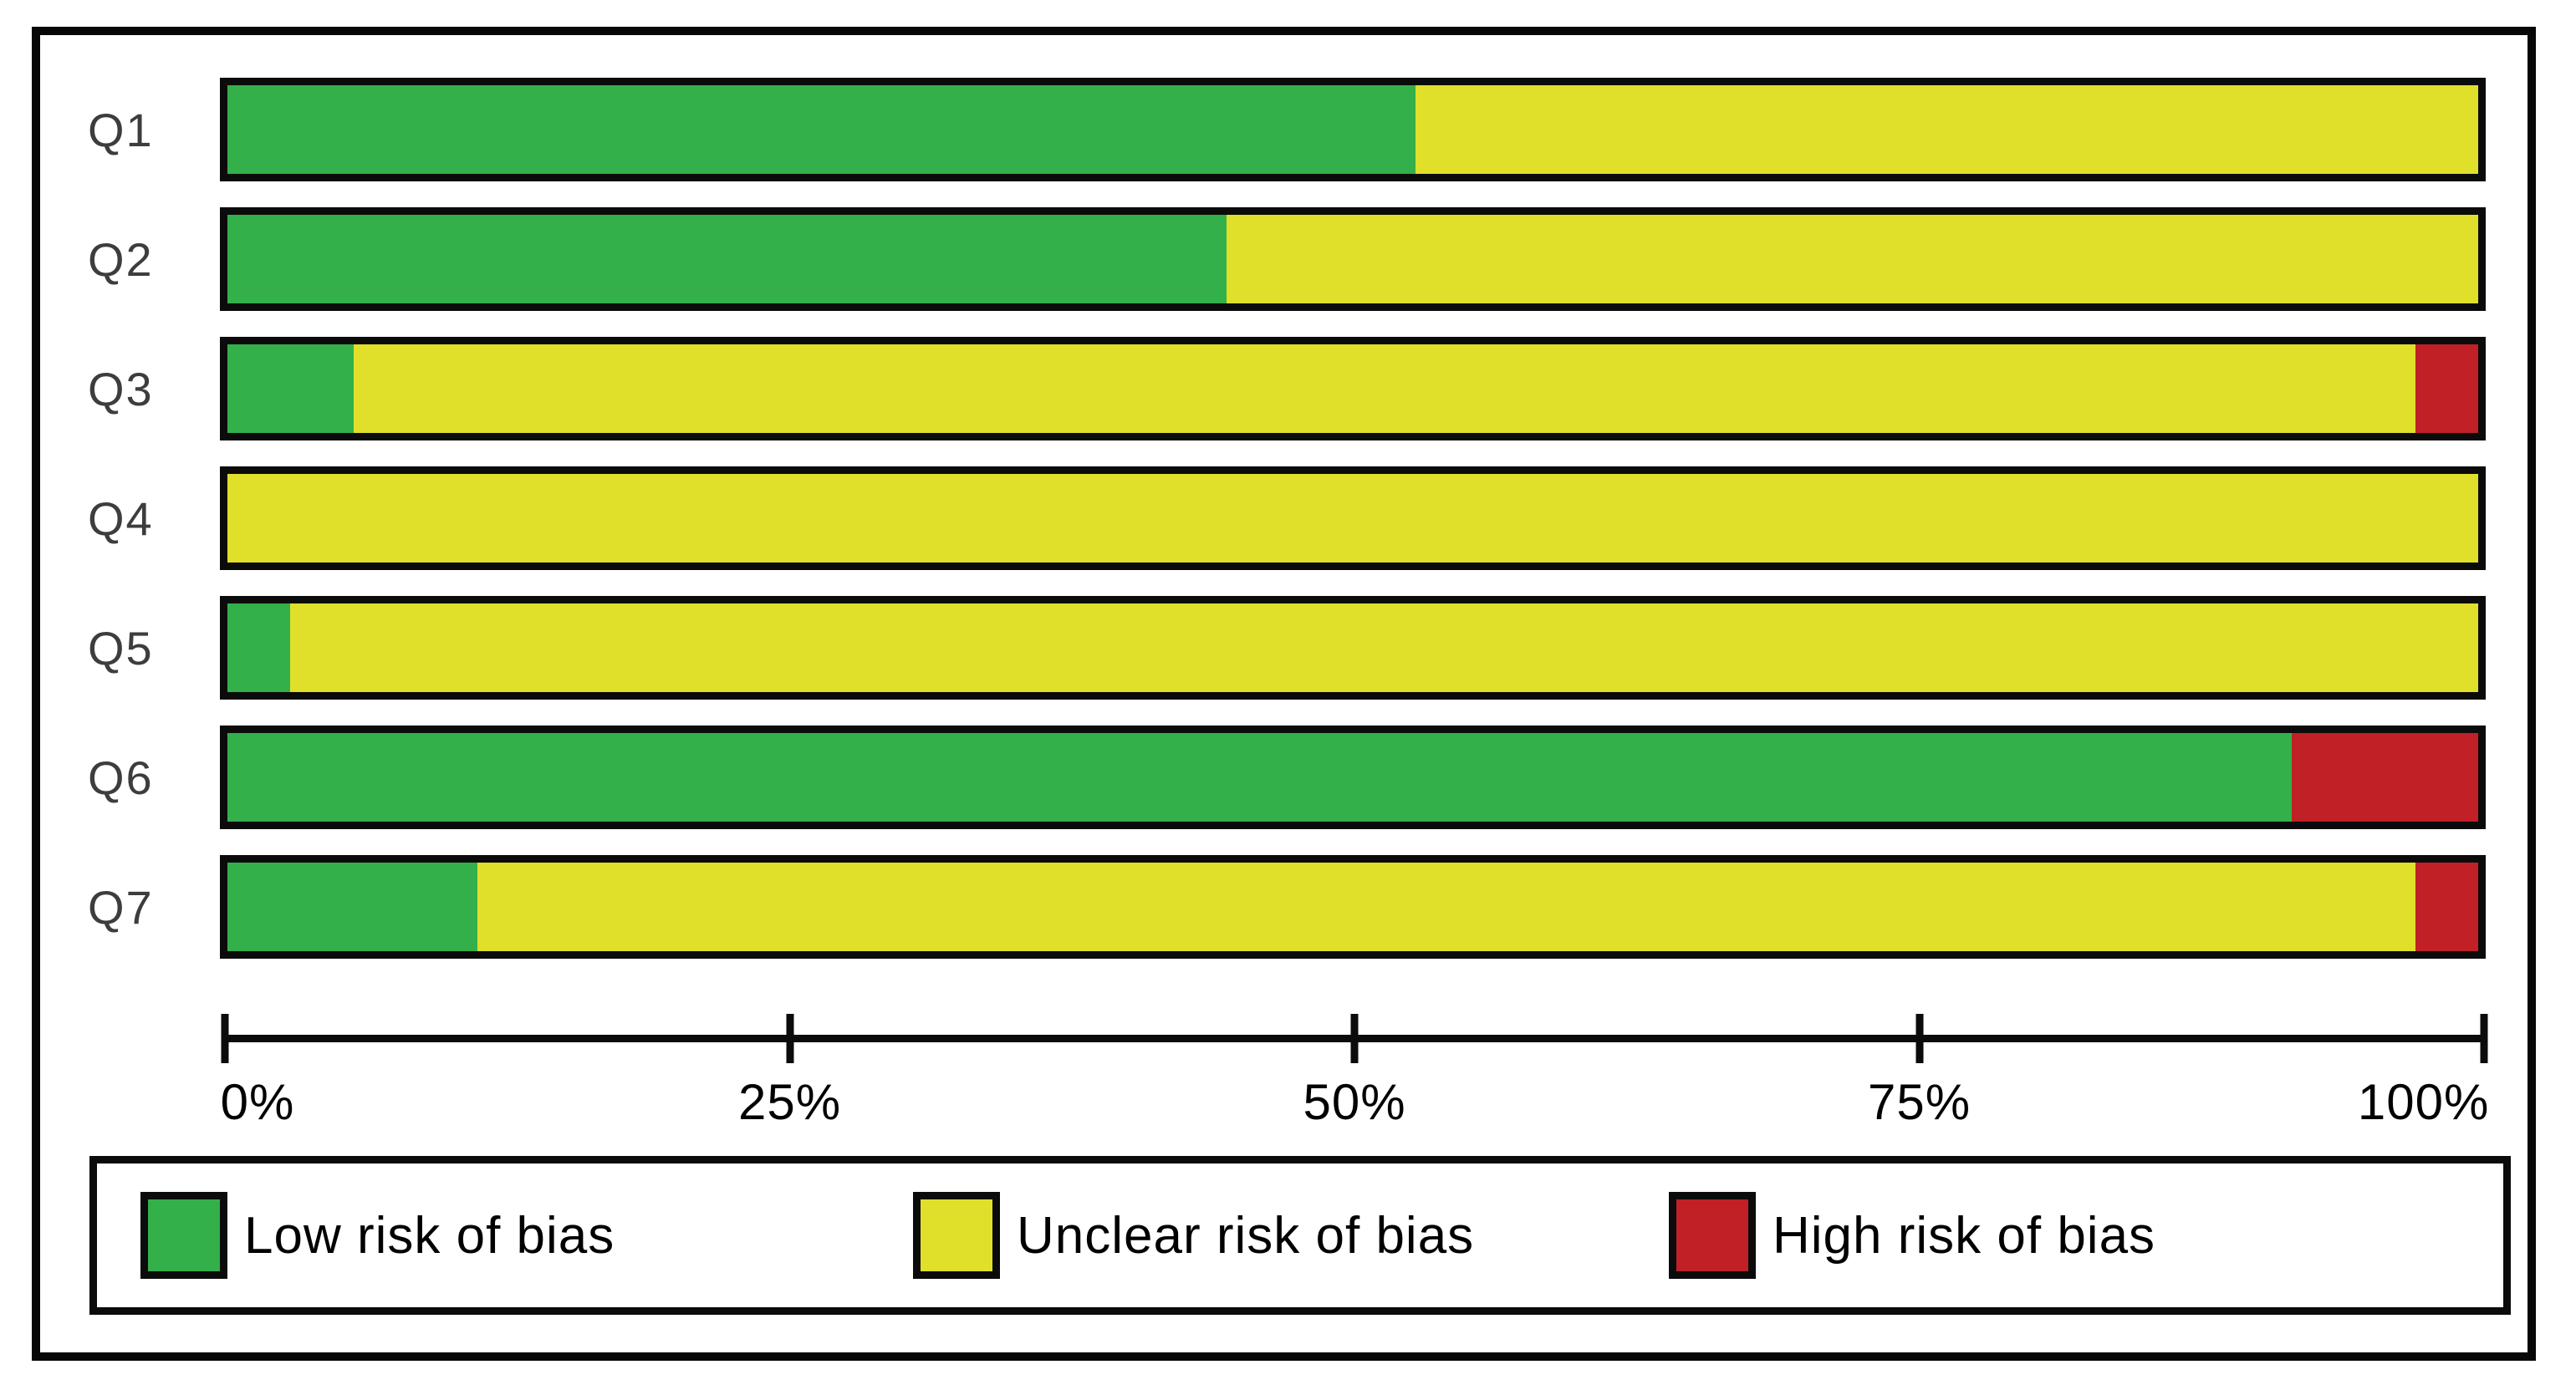  What do you see at coordinates (429, 1235) in the screenshot?
I see `legend-label: Low risk of bias` at bounding box center [429, 1235].